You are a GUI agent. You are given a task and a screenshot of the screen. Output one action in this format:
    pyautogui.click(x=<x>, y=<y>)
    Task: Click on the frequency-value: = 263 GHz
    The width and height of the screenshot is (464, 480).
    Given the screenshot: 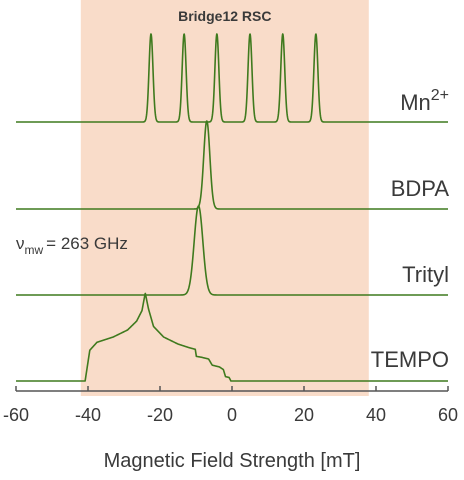 What is the action you would take?
    pyautogui.click(x=87, y=243)
    